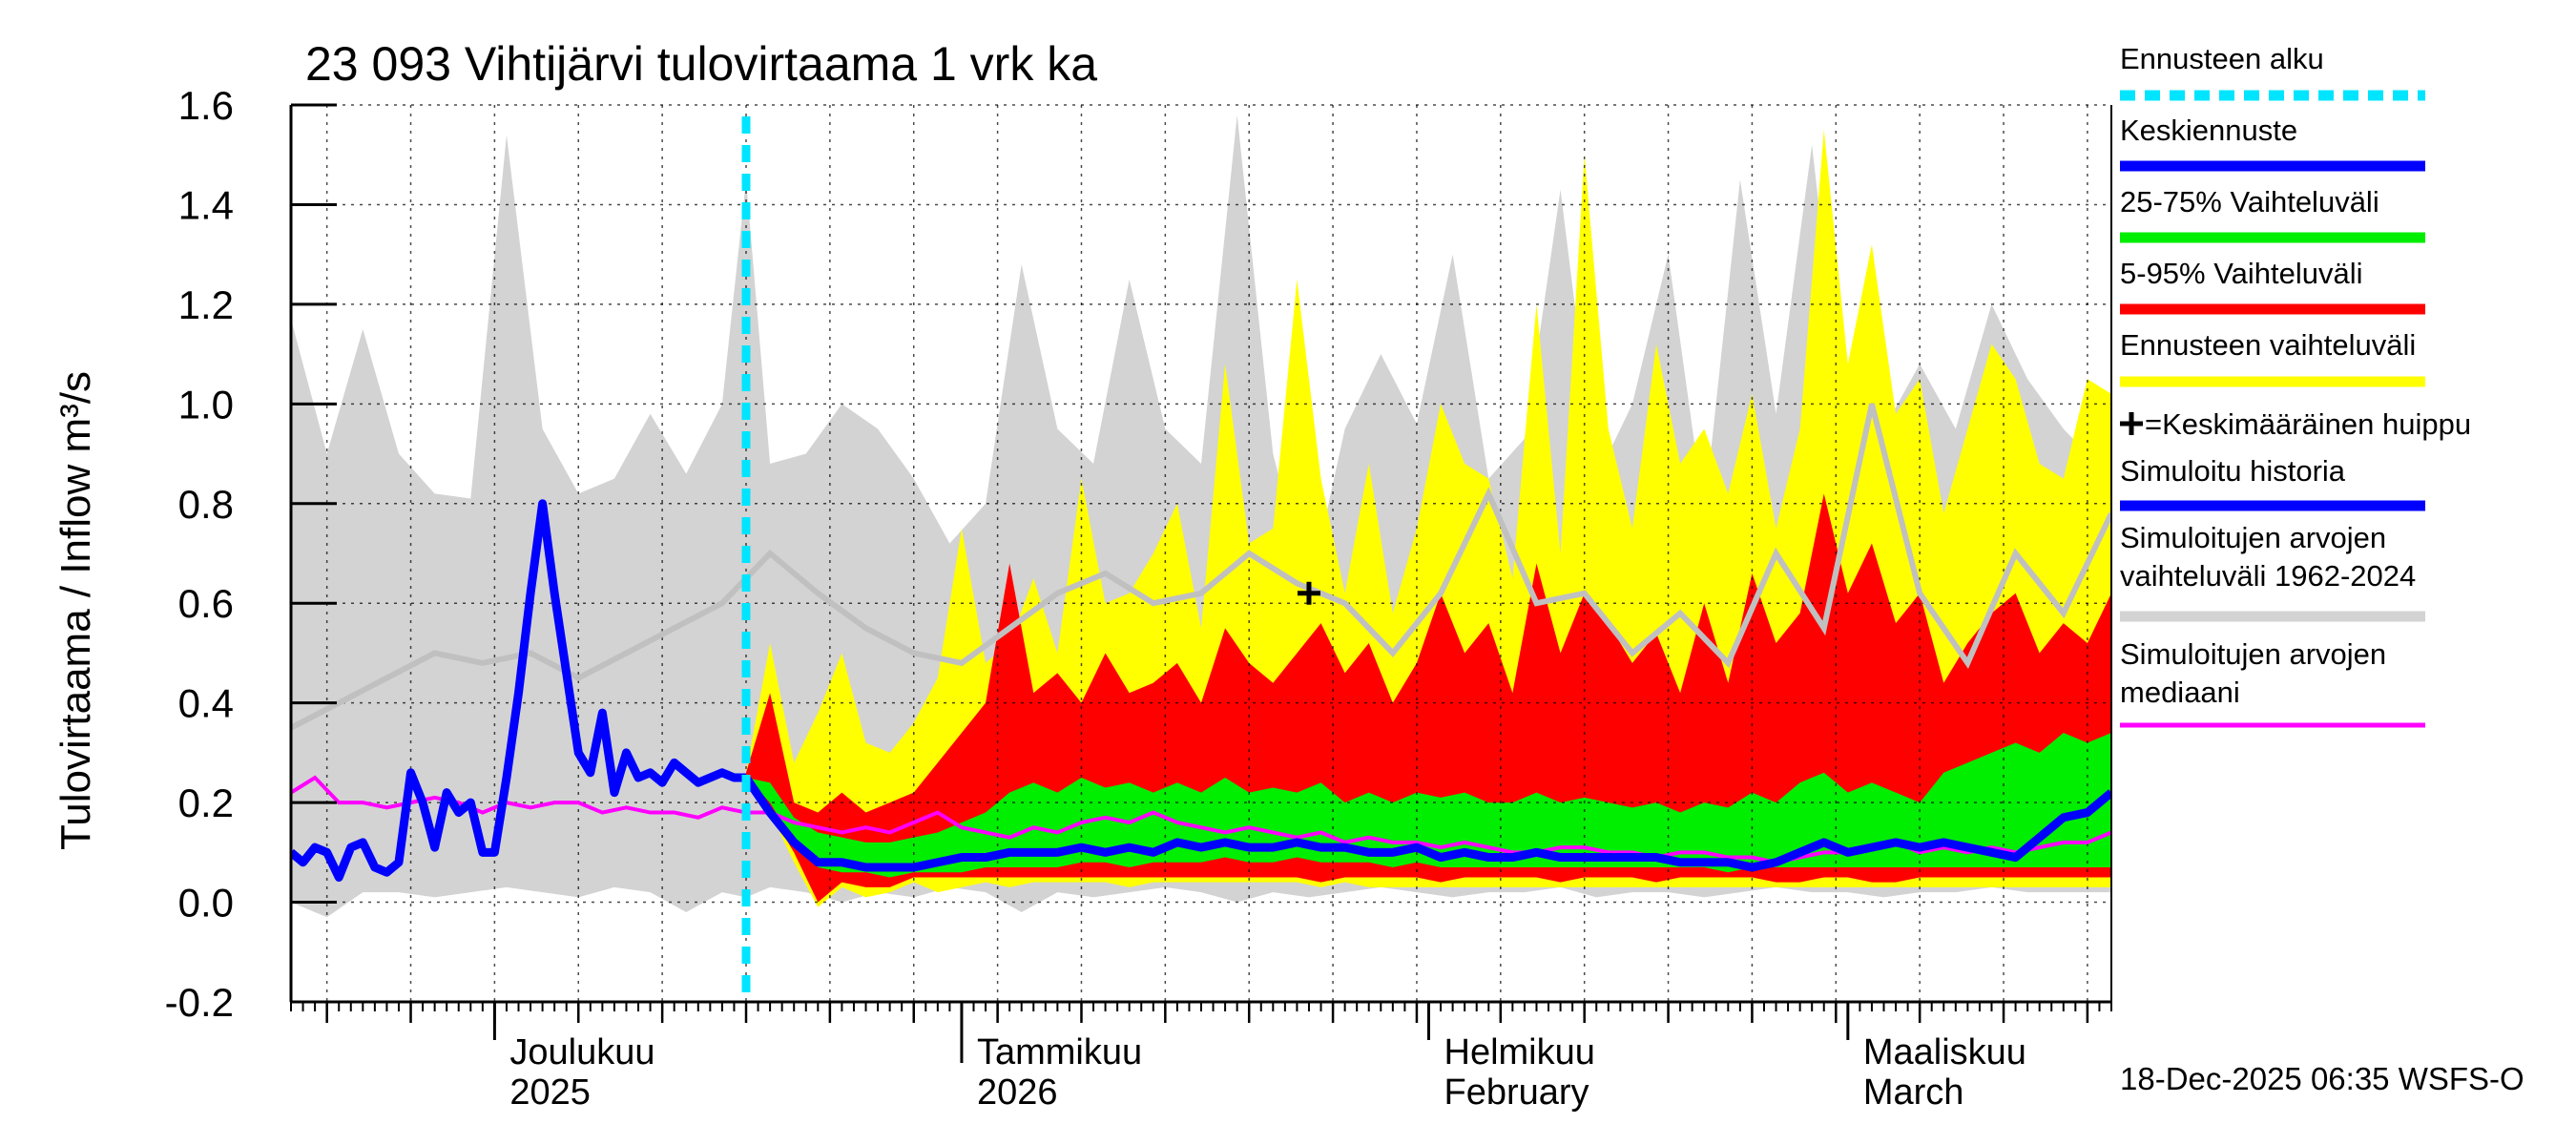  I want to click on month-sublabel: 2025, so click(550, 1092).